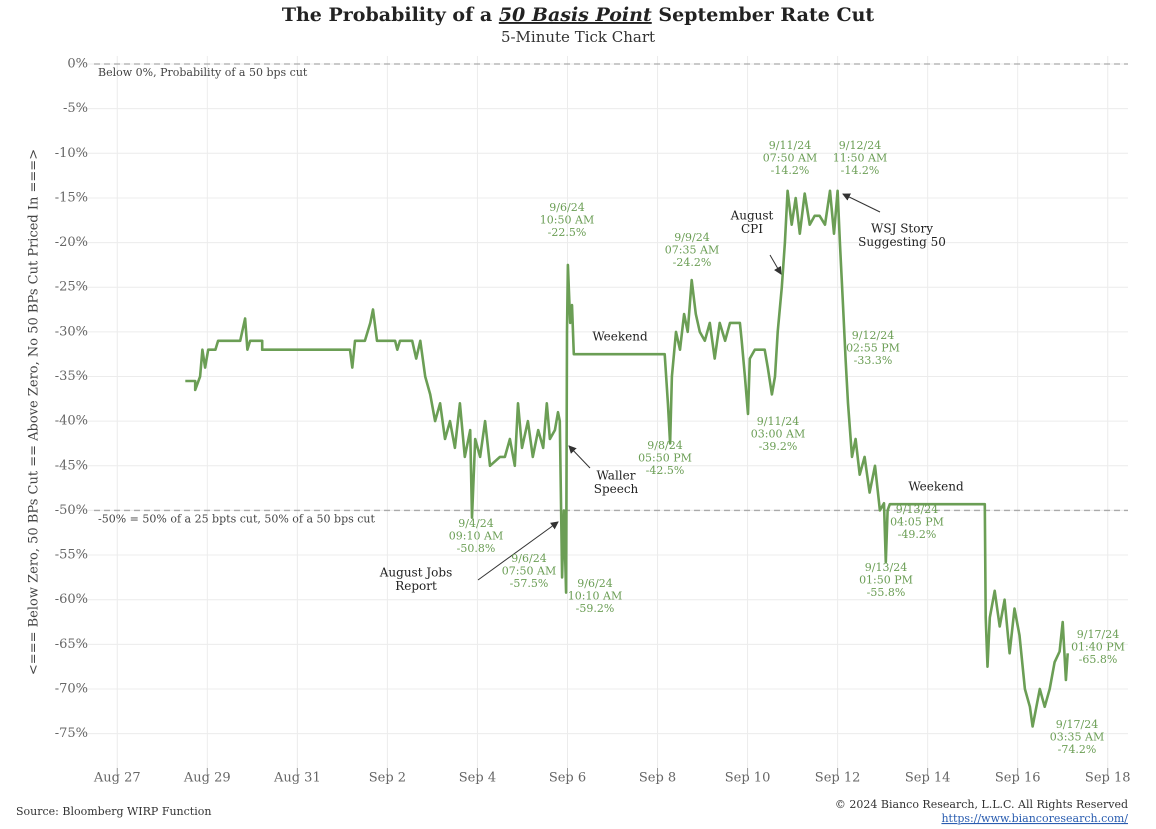 This screenshot has height=829, width=1156. Describe the element at coordinates (778, 446) in the screenshot. I see `point-annotation: -39.2%` at that location.